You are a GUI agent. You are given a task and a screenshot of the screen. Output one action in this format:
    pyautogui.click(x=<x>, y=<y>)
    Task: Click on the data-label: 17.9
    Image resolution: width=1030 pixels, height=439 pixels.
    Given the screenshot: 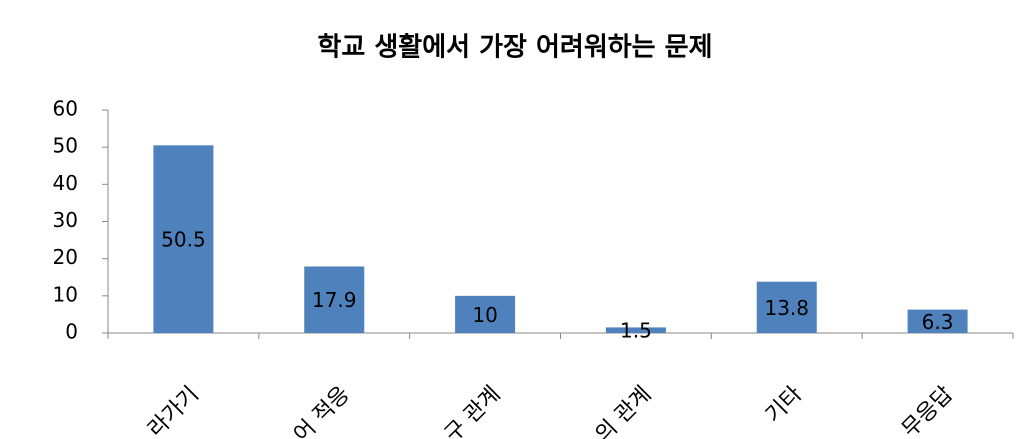 What is the action you would take?
    pyautogui.click(x=334, y=300)
    